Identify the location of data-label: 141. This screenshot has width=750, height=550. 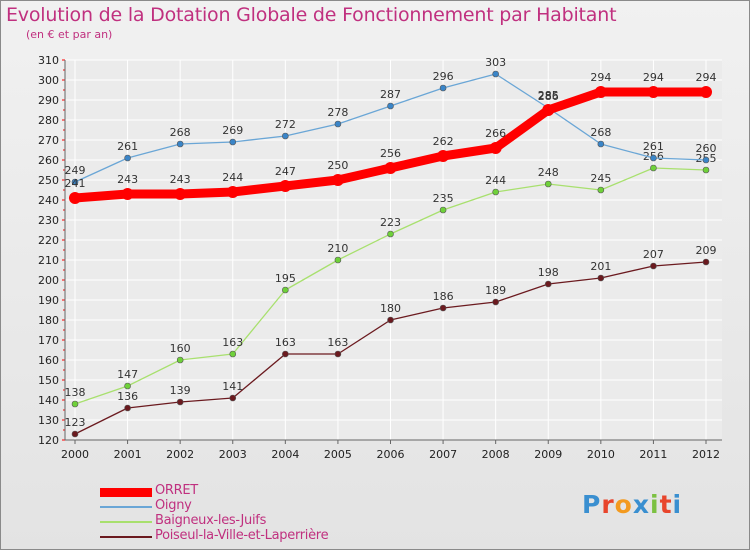
(232, 386).